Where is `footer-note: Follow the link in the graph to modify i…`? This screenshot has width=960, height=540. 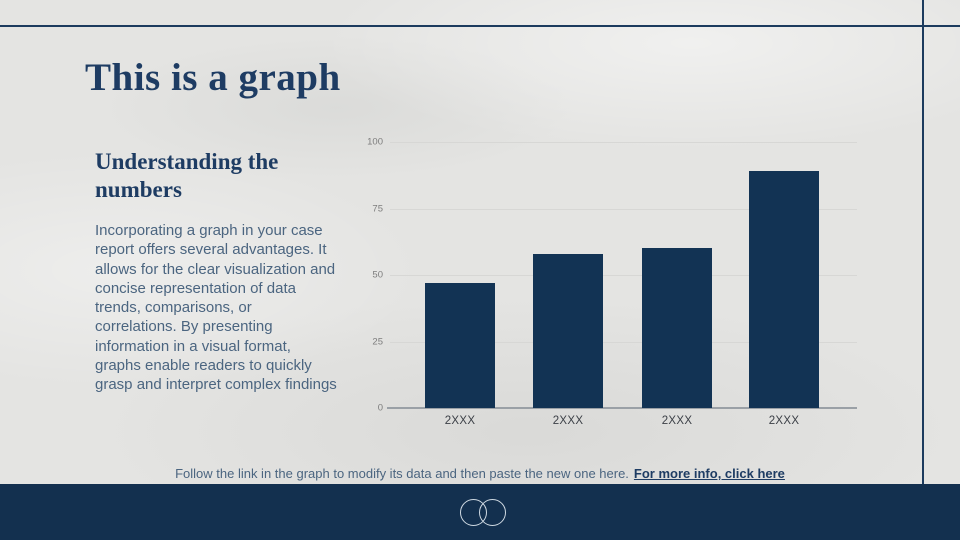 footer-note: Follow the link in the graph to modify i… is located at coordinates (480, 473).